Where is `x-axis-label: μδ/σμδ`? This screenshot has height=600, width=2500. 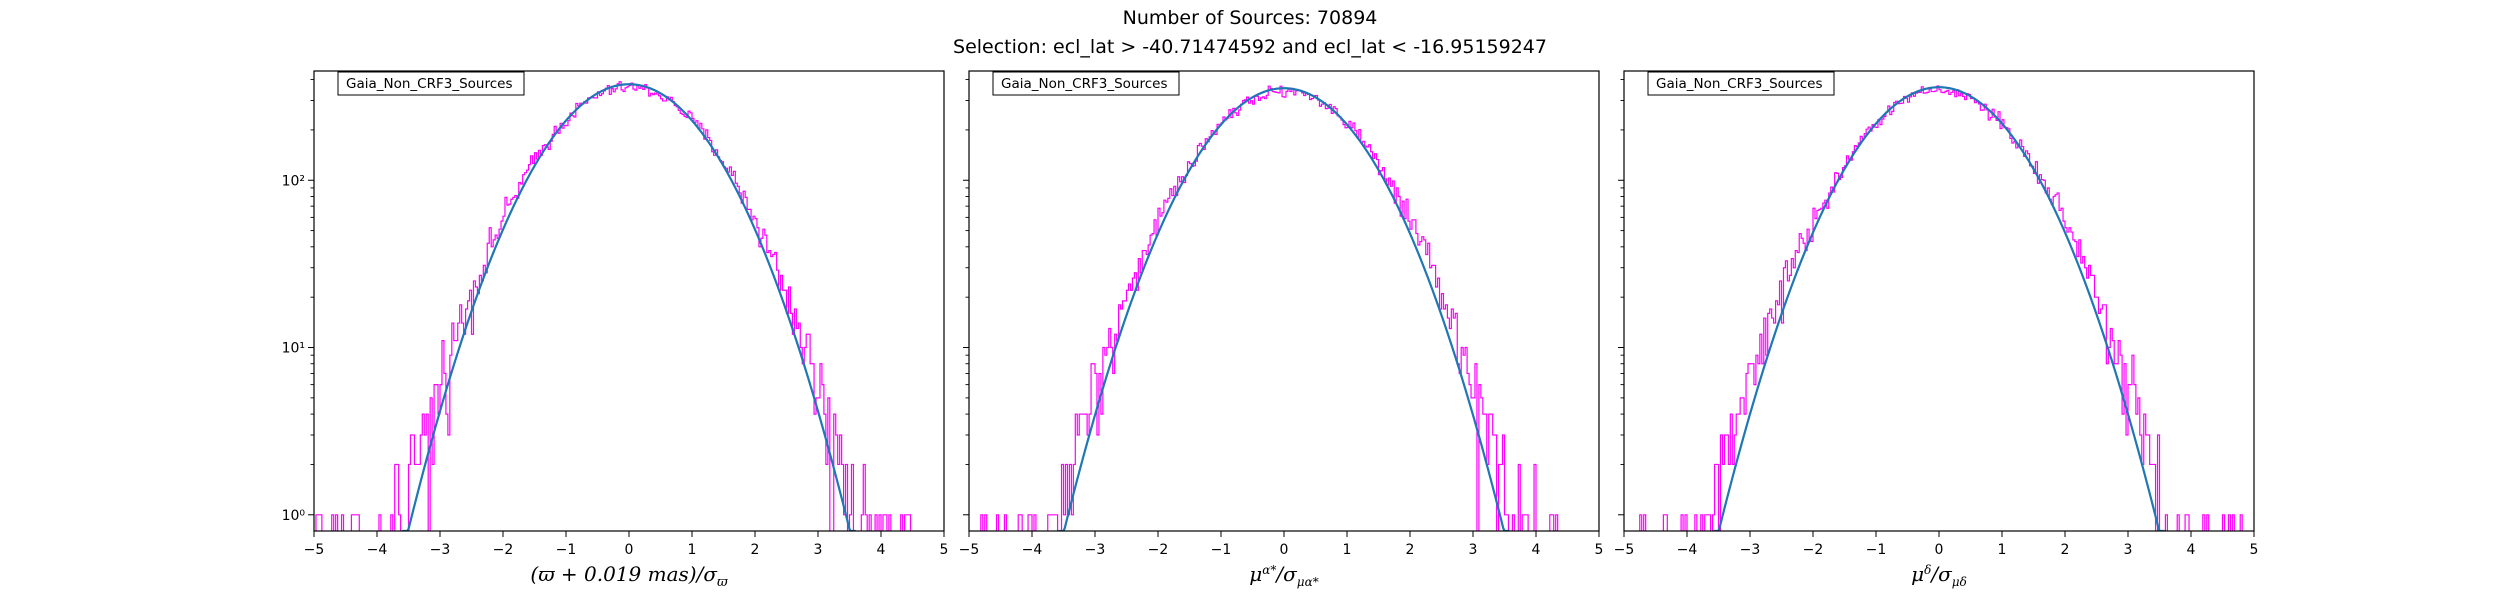
x-axis-label: μδ/σμδ is located at coordinates (1939, 575).